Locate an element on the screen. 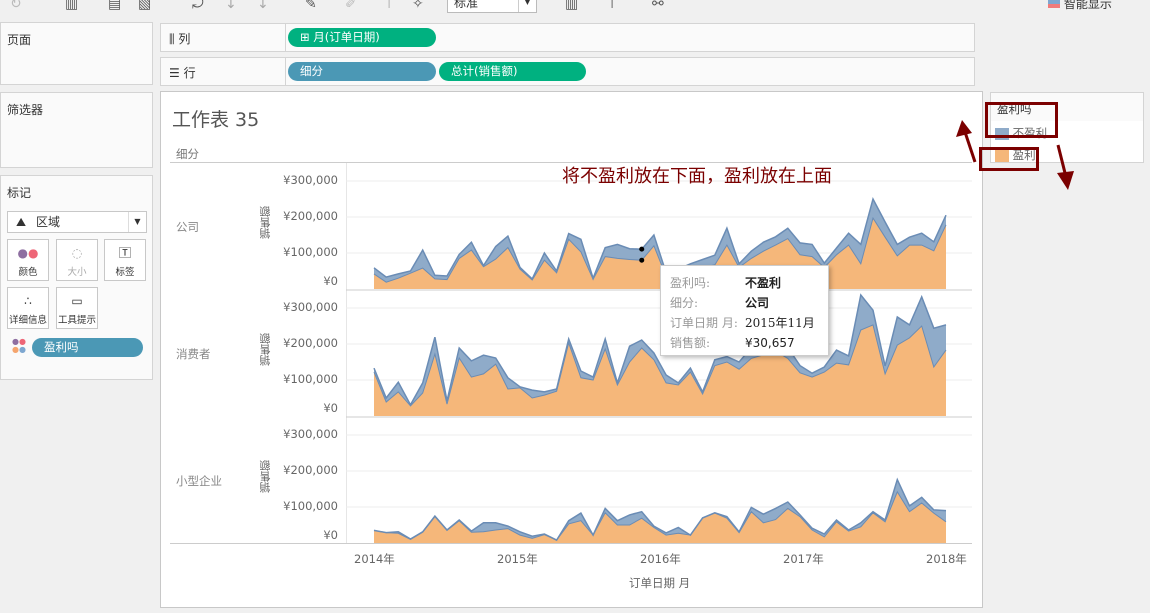 This screenshot has height=613, width=1150. detail-button: ∴ 详细信息 is located at coordinates (28, 308).